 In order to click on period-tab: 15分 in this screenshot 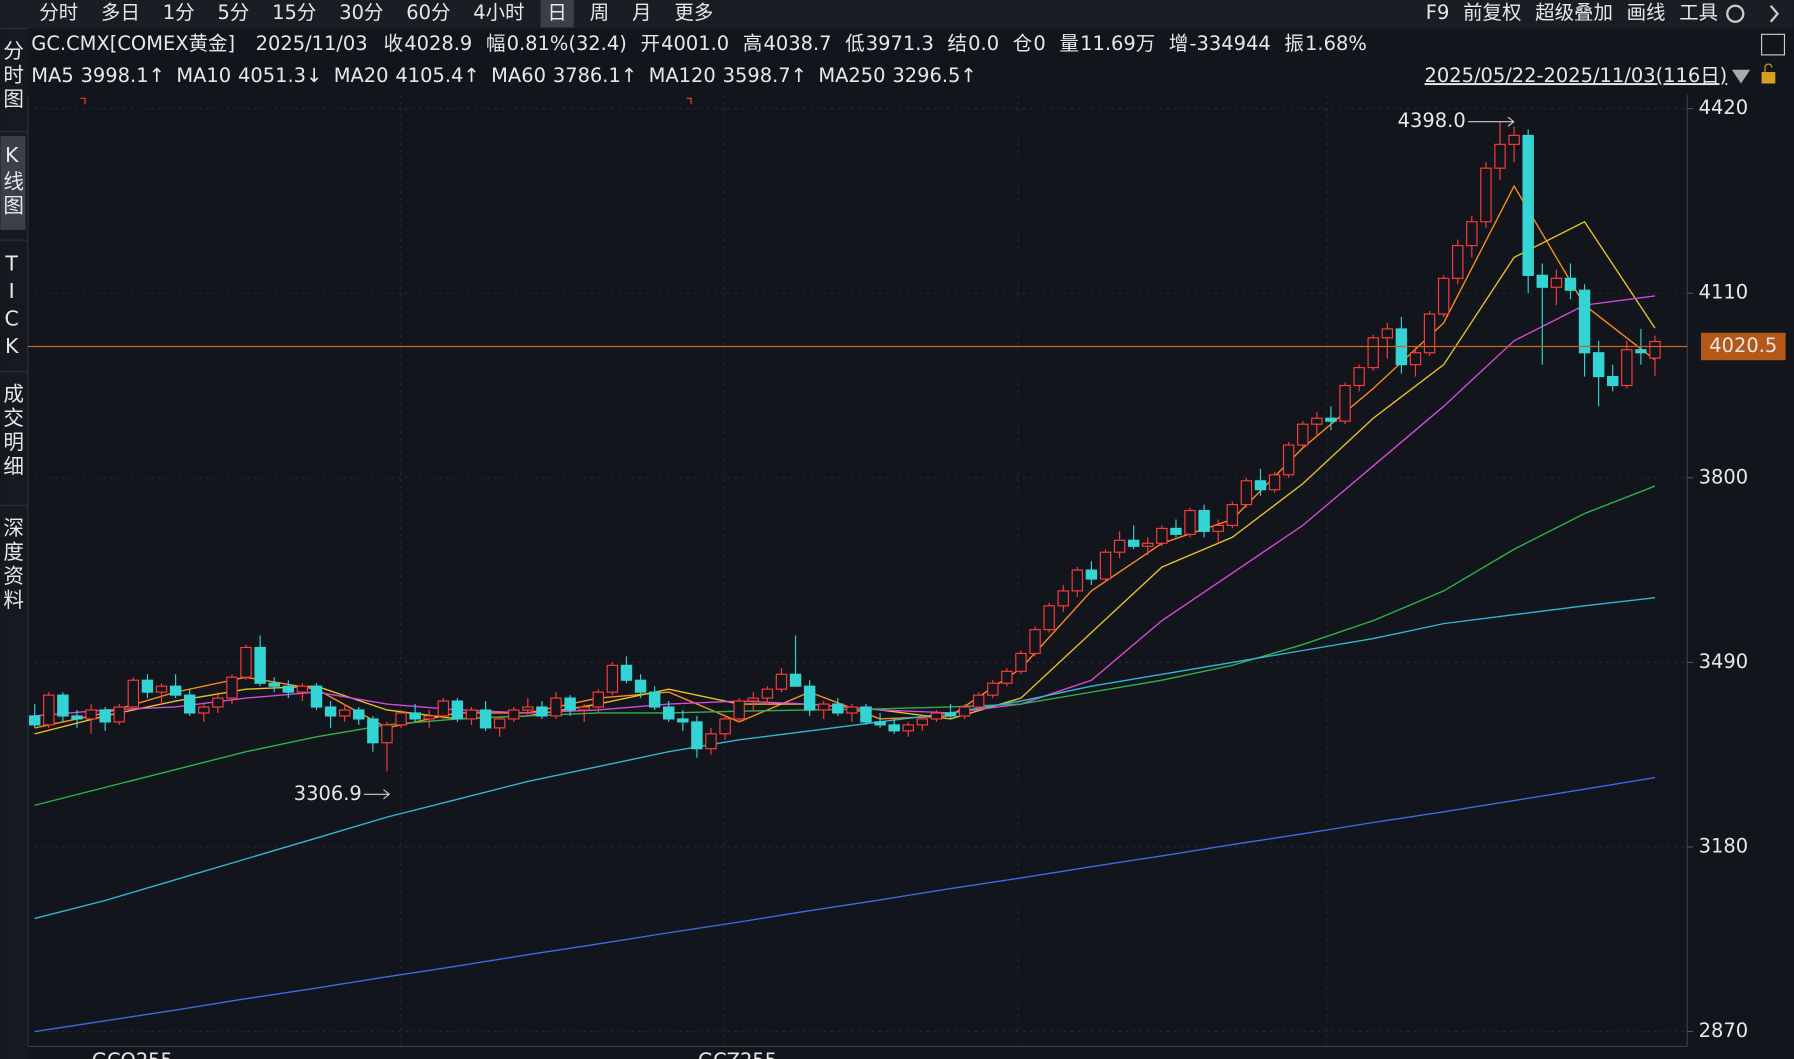, I will do `click(294, 12)`.